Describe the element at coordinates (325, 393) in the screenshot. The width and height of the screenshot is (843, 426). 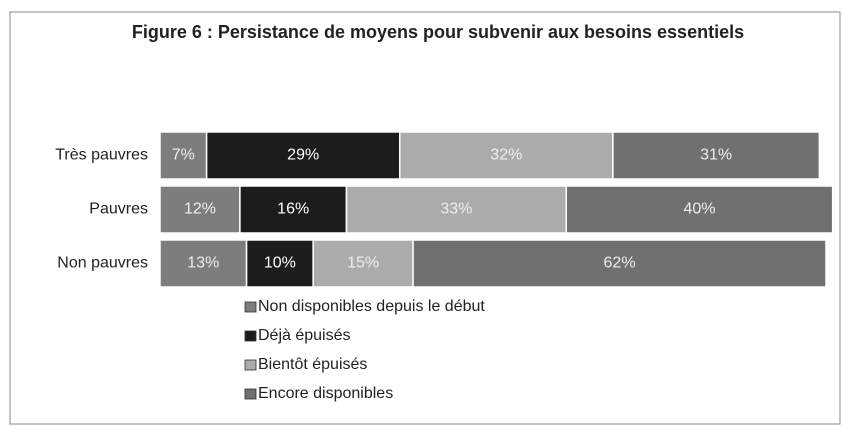
I see `legend-label: Encore disponibles` at that location.